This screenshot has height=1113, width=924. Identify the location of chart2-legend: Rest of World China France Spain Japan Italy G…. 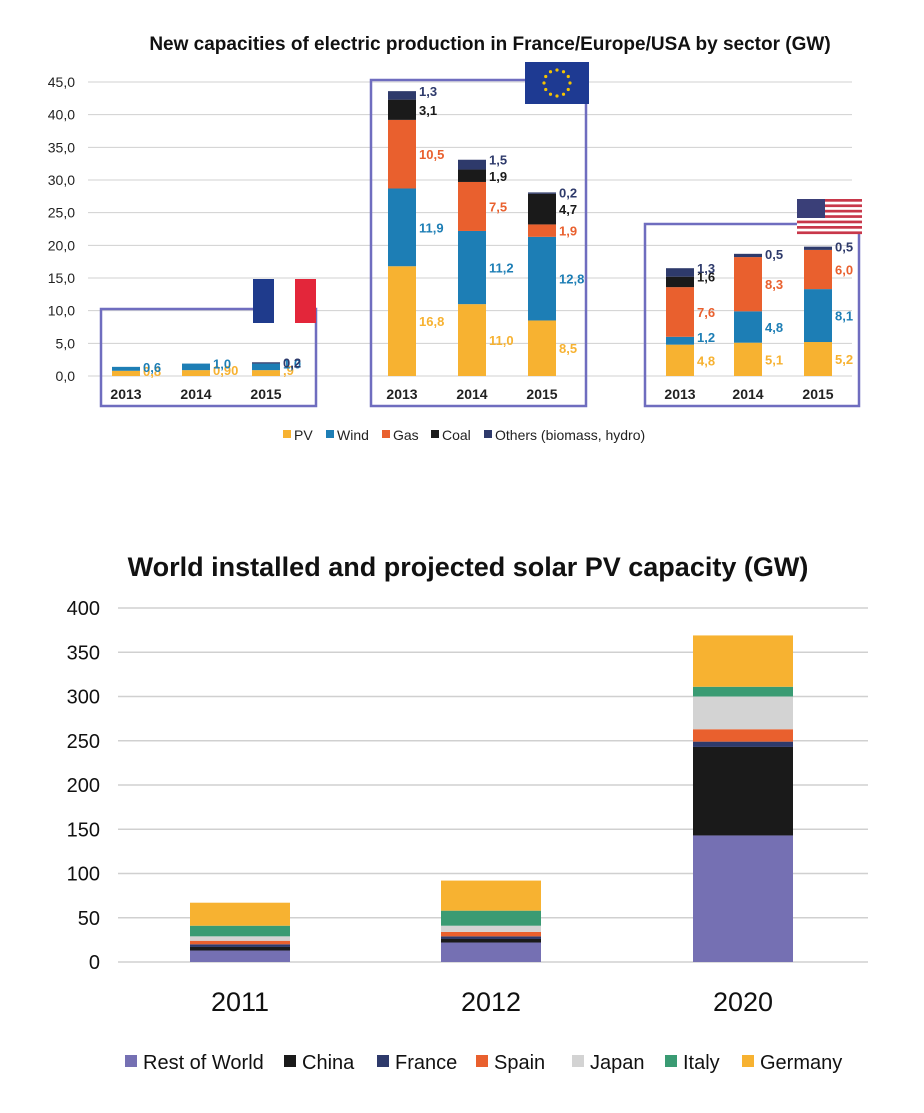
(483, 1063).